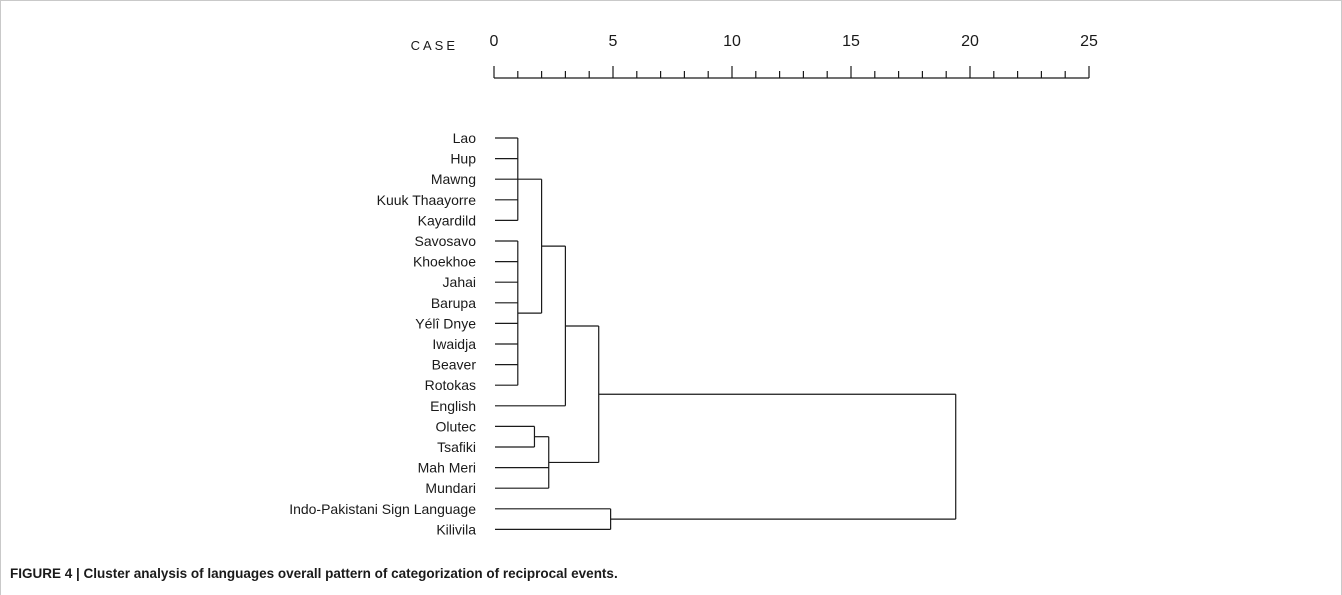  Describe the element at coordinates (613, 41) in the screenshot. I see `axis-tick-label: 5` at that location.